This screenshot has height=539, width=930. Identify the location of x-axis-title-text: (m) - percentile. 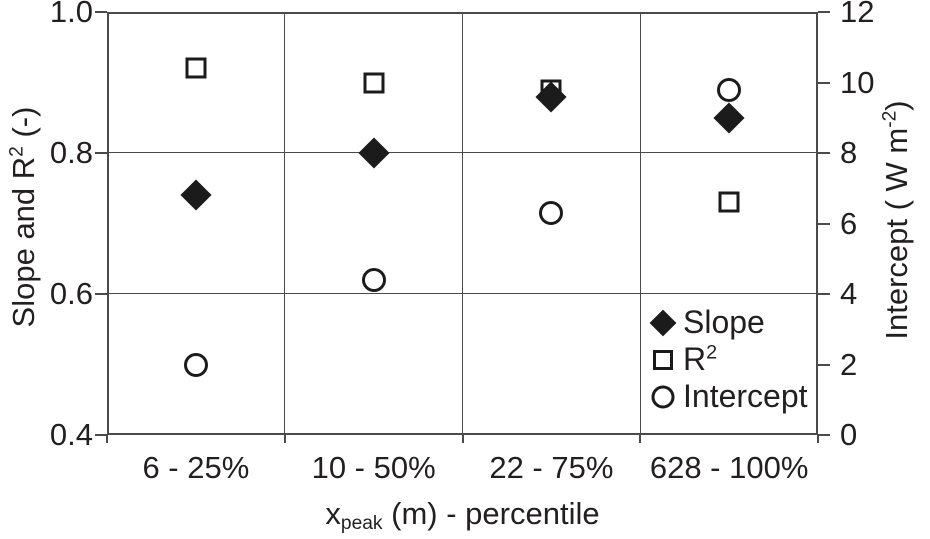
(491, 513).